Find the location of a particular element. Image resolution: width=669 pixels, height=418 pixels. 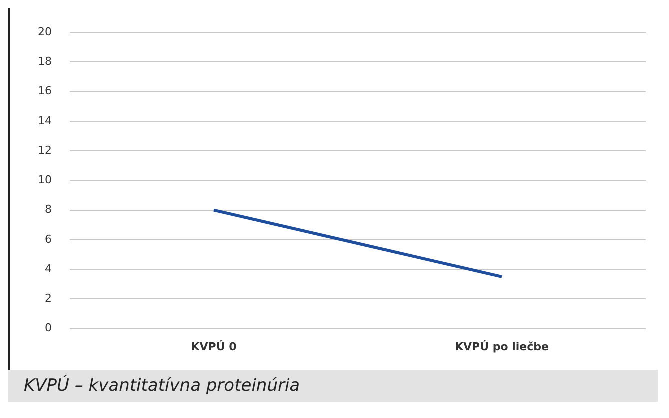

y-tick-label: 18 is located at coordinates (45, 61).